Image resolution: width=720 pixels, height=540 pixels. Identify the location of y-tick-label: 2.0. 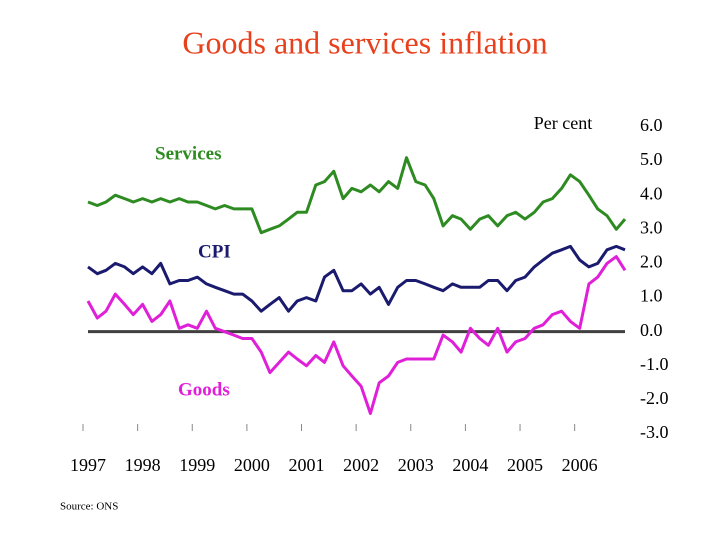
(651, 262).